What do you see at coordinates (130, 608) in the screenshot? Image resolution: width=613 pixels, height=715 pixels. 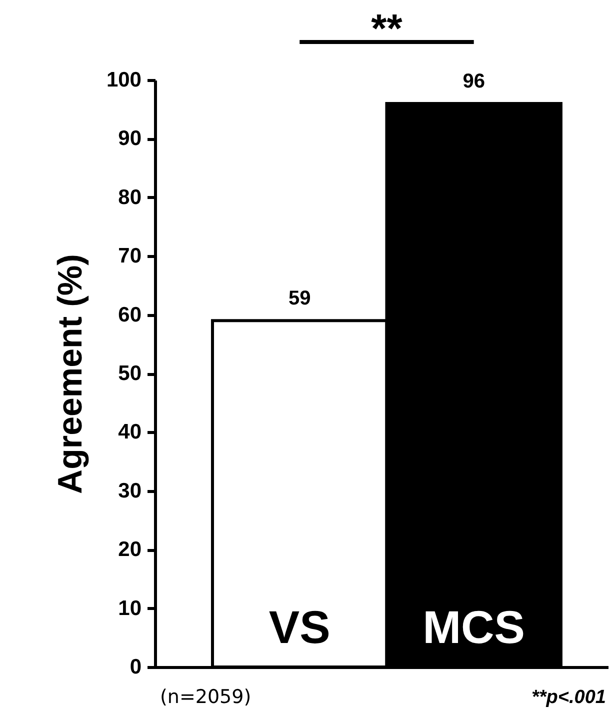 I see `y-tick-label: 10` at bounding box center [130, 608].